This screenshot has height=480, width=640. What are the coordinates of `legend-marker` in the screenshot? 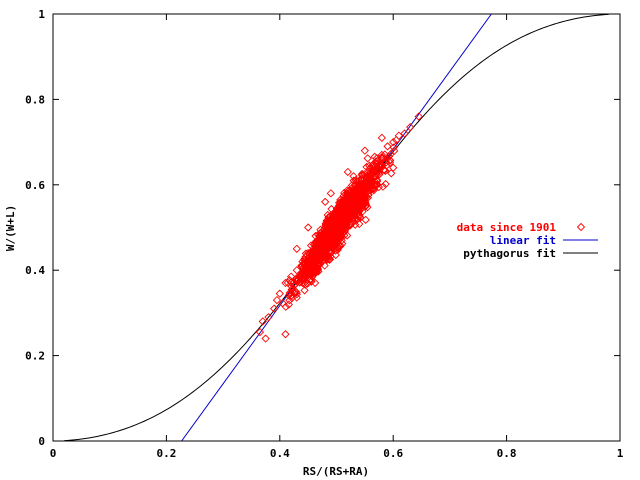 It's located at (581, 227).